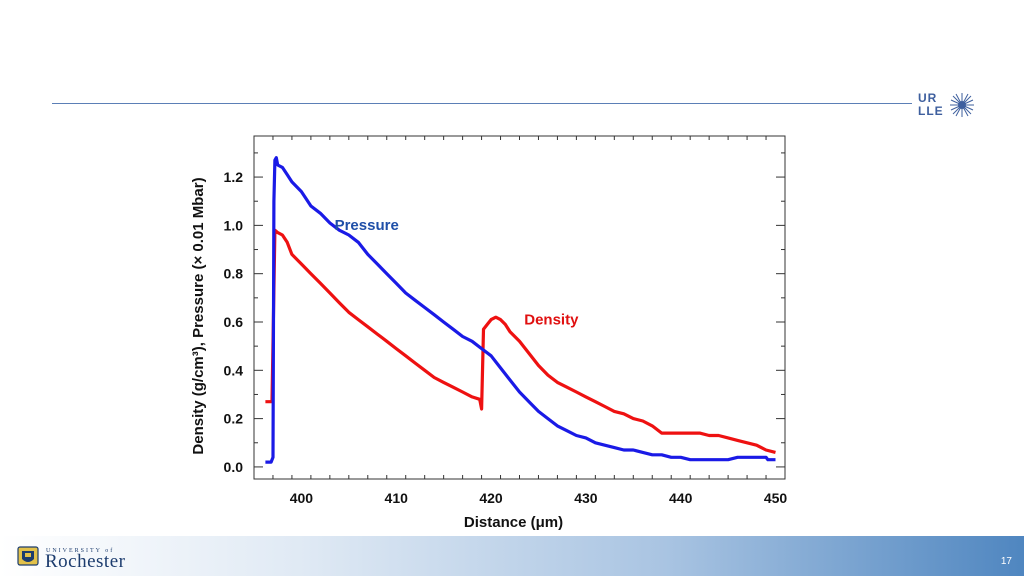 The width and height of the screenshot is (1024, 576). I want to click on footer-bar, so click(512, 556).